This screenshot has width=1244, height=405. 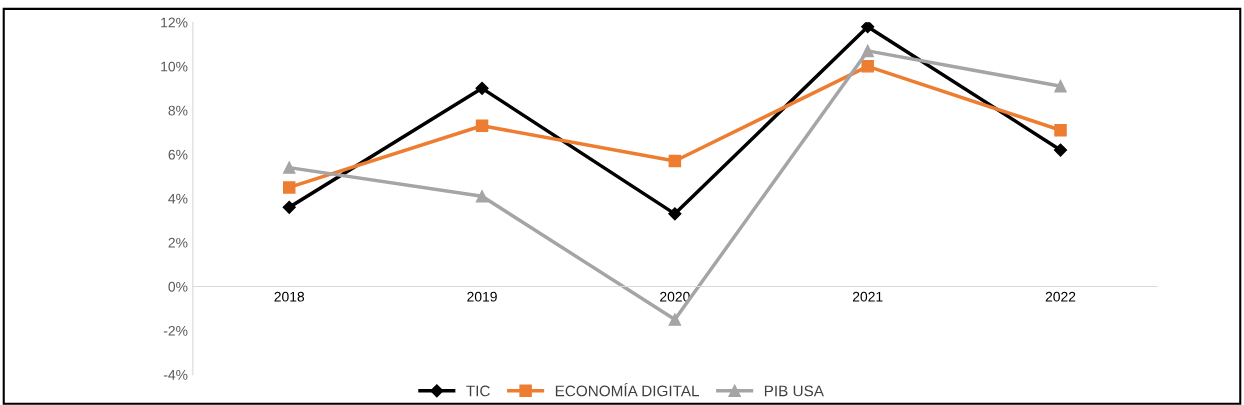 What do you see at coordinates (175, 330) in the screenshot?
I see `y-tick-label: -2%` at bounding box center [175, 330].